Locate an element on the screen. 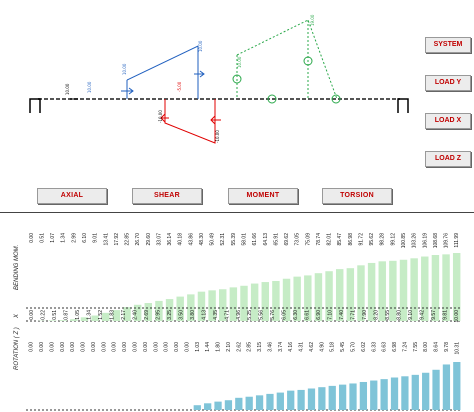 This screenshot has width=474, height=412. bending-value-label: 69.62 is located at coordinates (287, 239).